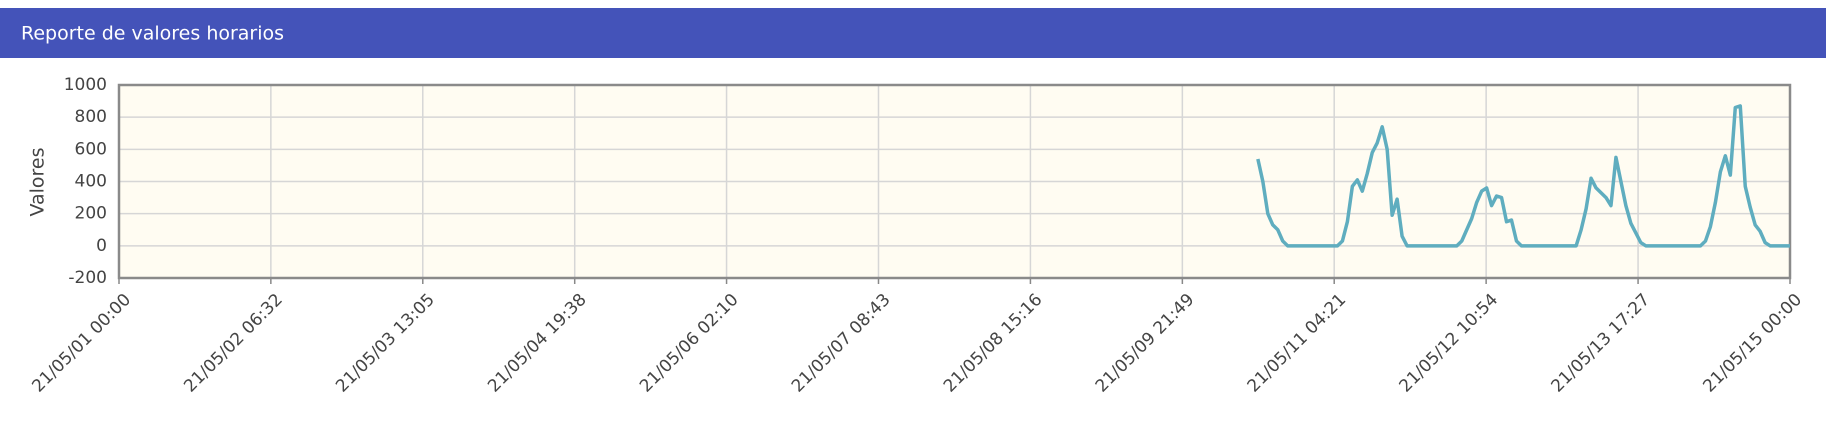 This screenshot has height=430, width=1826. Describe the element at coordinates (38, 181) in the screenshot. I see `y-axis-label: Valores` at that location.